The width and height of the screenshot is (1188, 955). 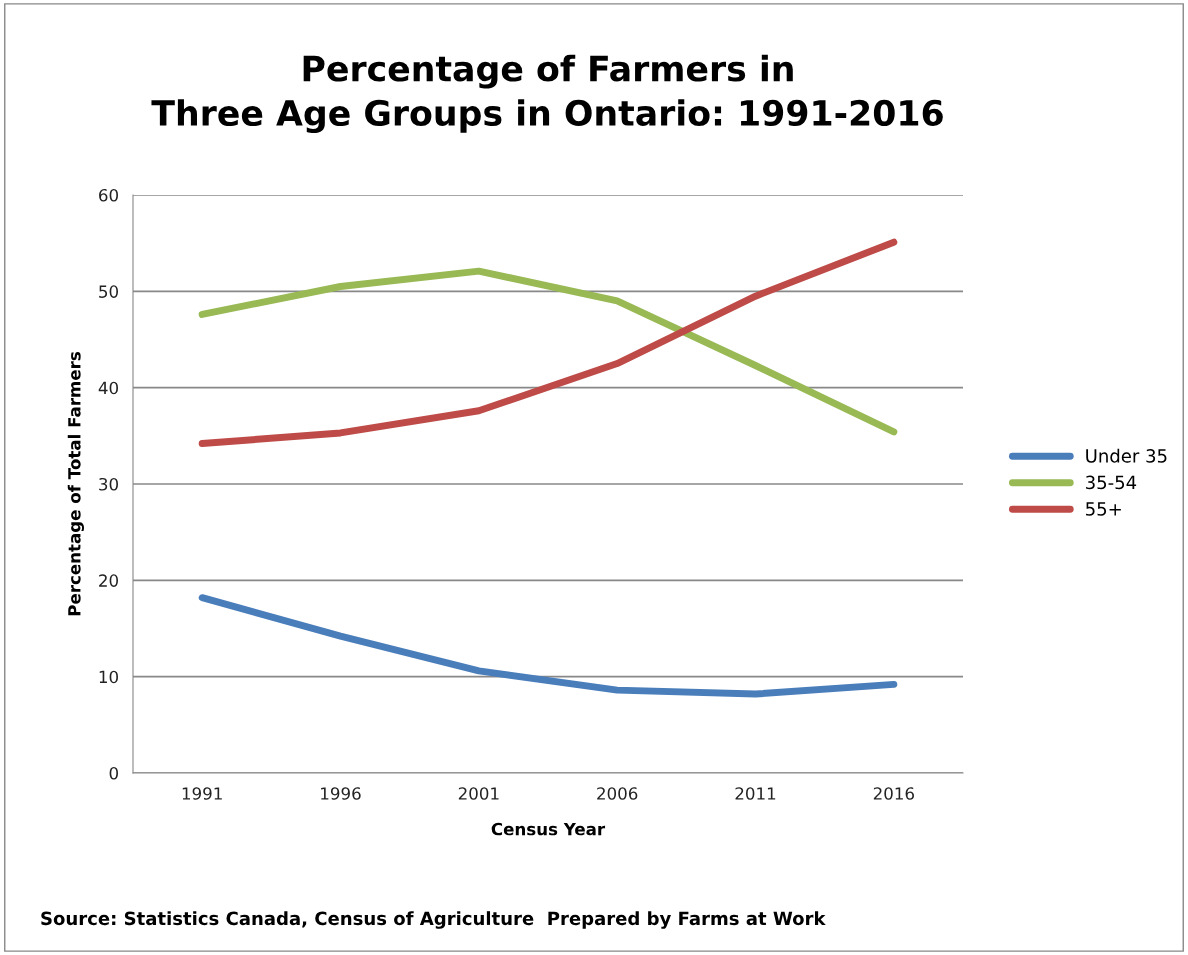 I want to click on y-tick-label: 30, so click(x=108, y=484).